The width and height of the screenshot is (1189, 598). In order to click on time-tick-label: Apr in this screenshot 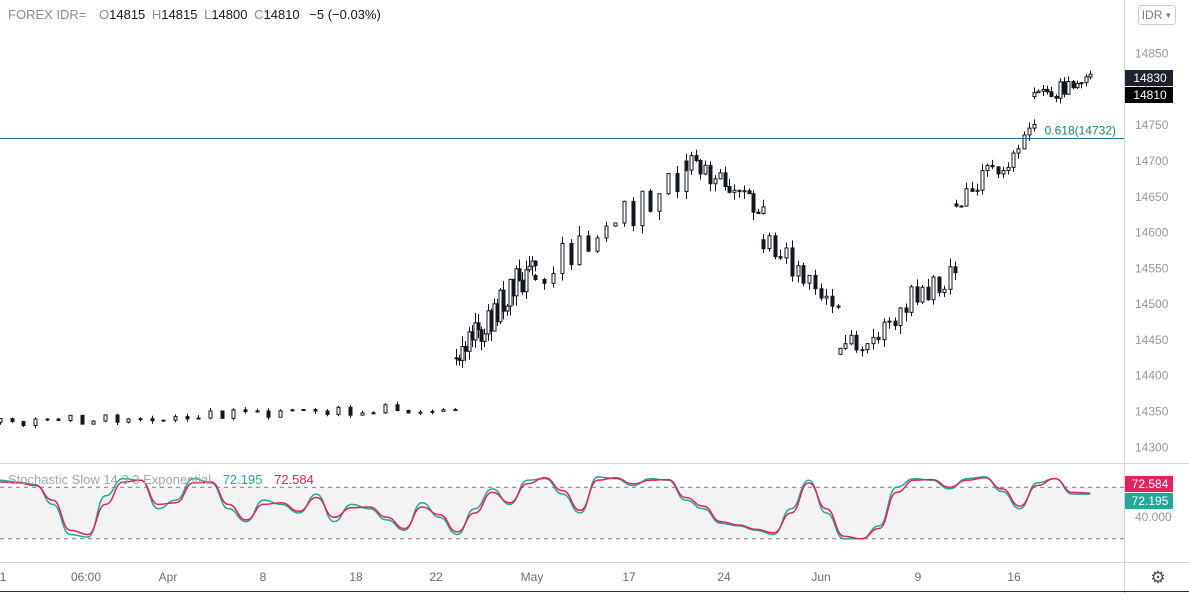, I will do `click(168, 577)`.